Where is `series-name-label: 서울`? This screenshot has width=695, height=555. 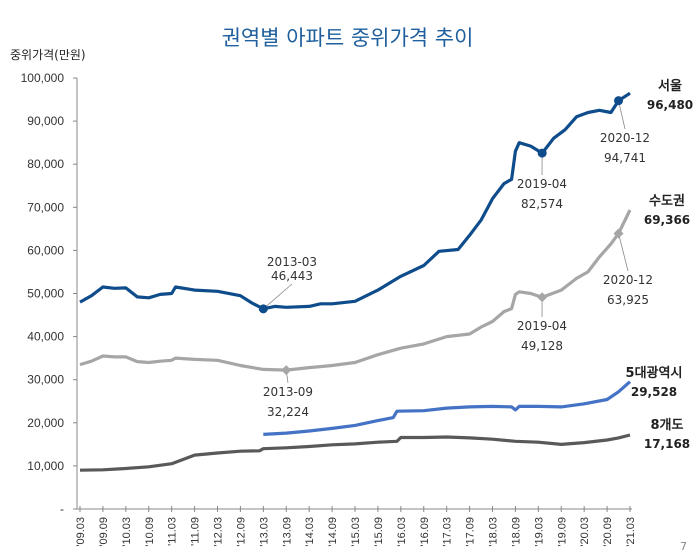
series-name-label: 서울 is located at coordinates (670, 86).